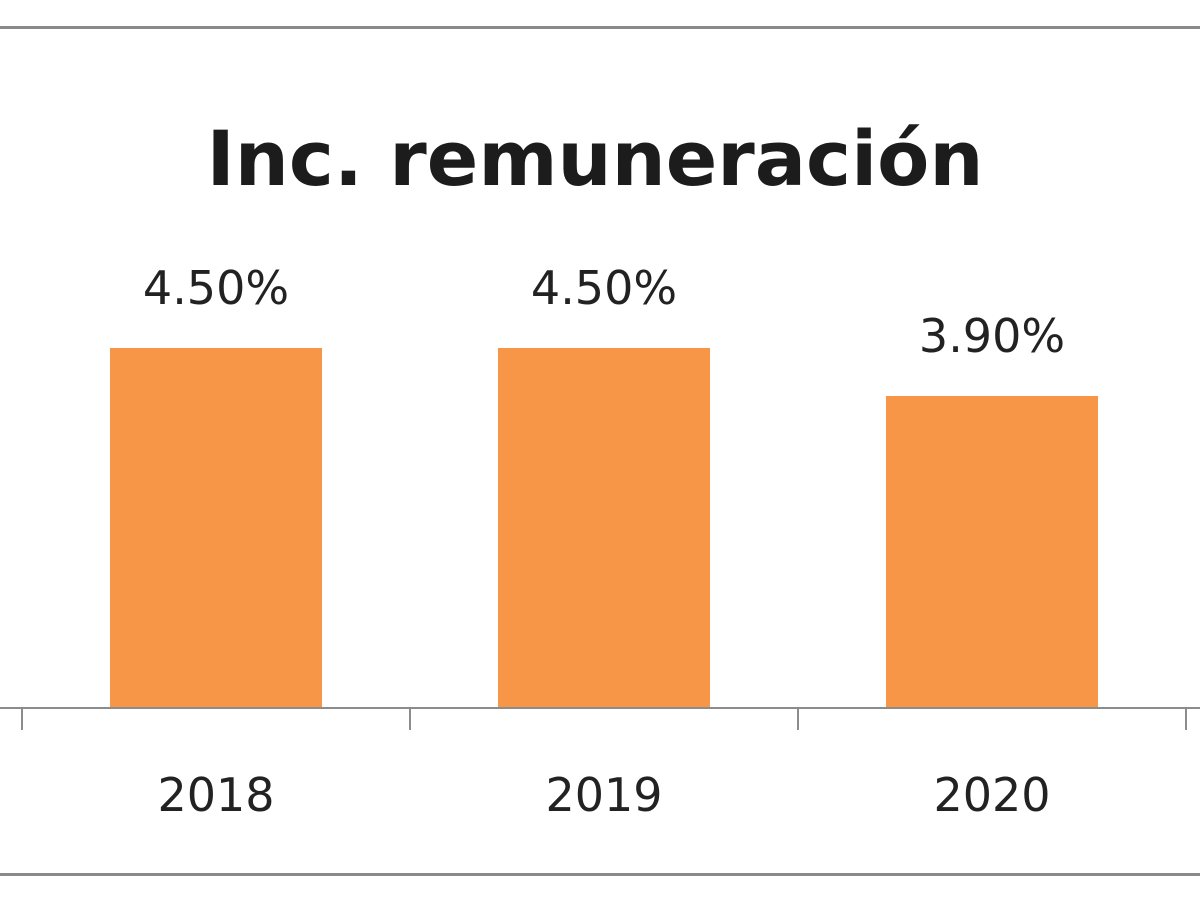  Describe the element at coordinates (991, 795) in the screenshot. I see `x-tick-label-2020: 2020` at that location.